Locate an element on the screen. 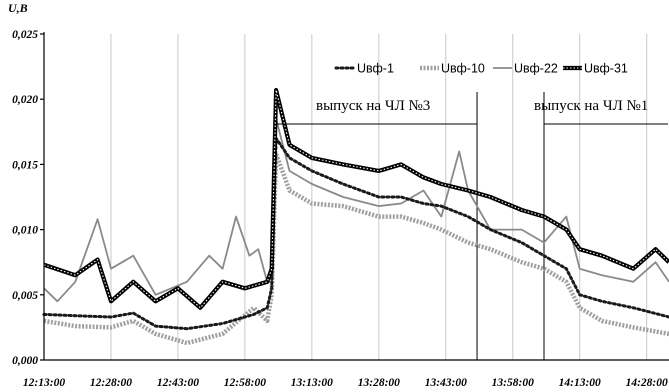 Image resolution: width=669 pixels, height=392 pixels. y-tick-label: 0,005 is located at coordinates (25, 296).